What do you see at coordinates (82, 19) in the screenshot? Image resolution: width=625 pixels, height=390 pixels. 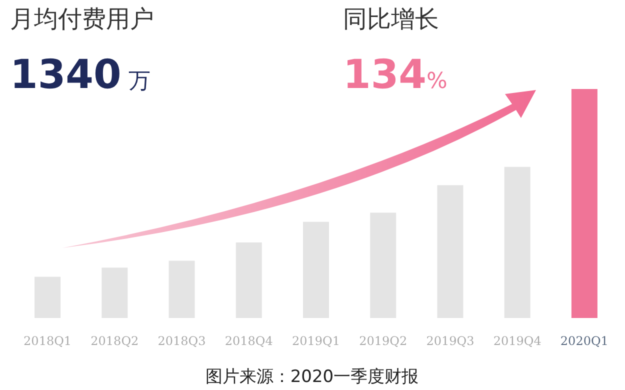 I see `text: 月均付费用户` at bounding box center [82, 19].